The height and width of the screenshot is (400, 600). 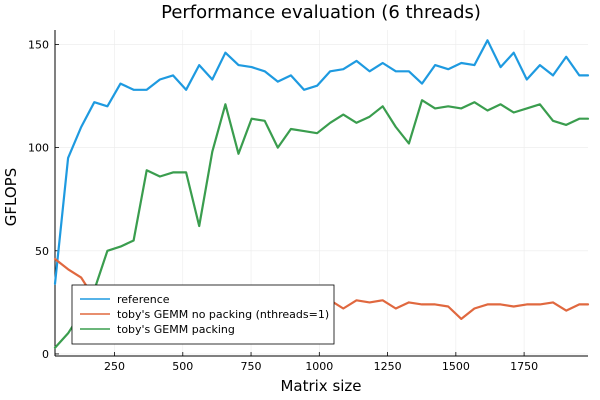 What do you see at coordinates (388, 366) in the screenshot?
I see `x-tick-label: 1250` at bounding box center [388, 366].